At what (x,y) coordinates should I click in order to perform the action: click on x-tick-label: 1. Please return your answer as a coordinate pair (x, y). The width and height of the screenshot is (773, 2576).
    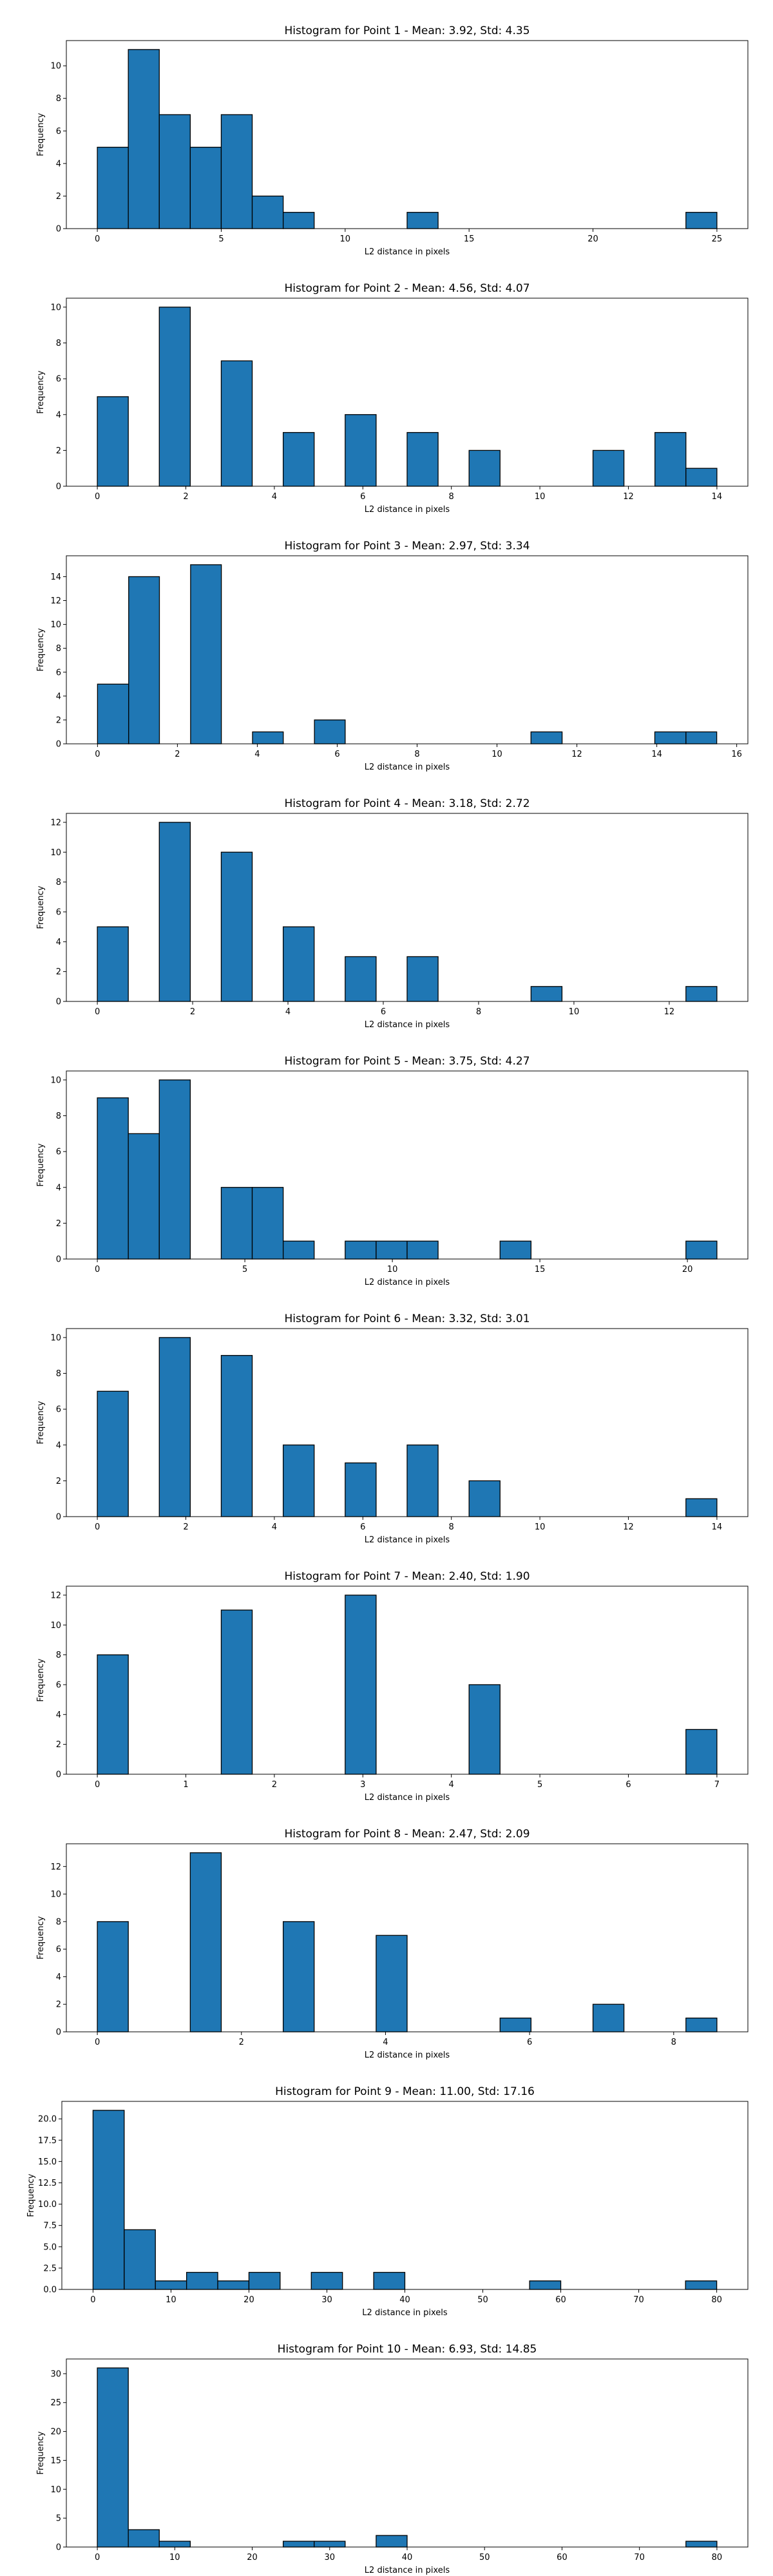
    Looking at the image, I should click on (185, 1785).